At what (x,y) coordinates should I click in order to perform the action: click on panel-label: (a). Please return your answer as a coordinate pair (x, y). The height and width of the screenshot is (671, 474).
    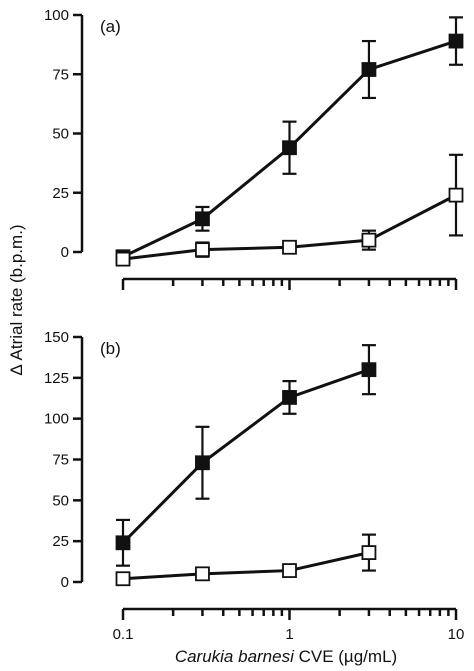
    Looking at the image, I should click on (110, 26).